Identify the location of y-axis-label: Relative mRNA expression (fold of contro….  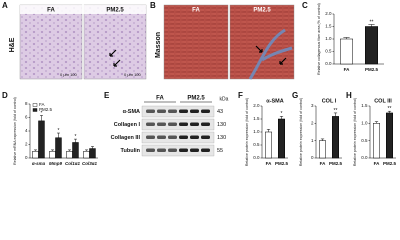
(15, 131).